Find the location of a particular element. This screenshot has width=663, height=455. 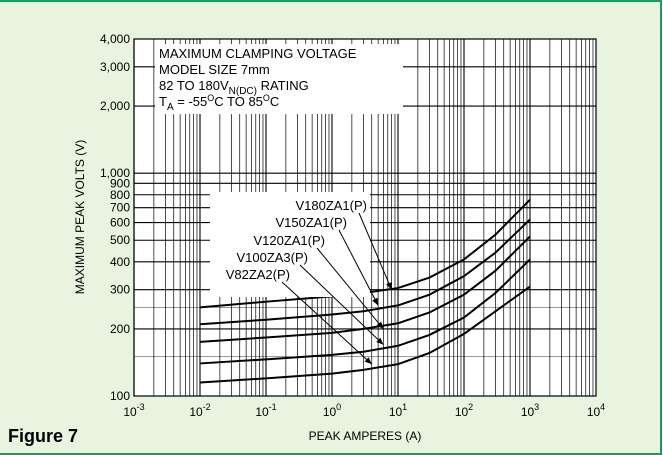

info-line-4-sub: A is located at coordinates (170, 107).